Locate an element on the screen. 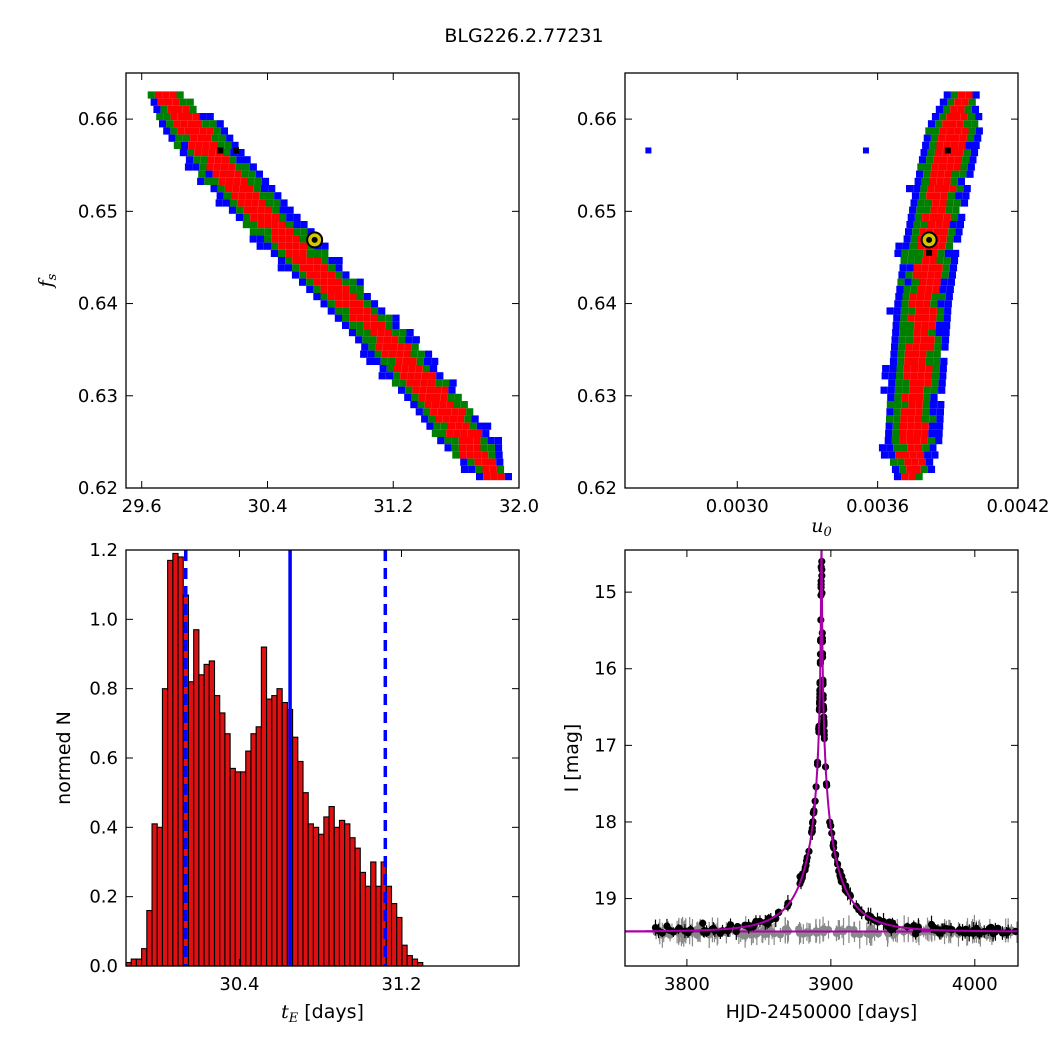 The image size is (1050, 1050). y-tick-label: 1.2 is located at coordinates (103, 550).